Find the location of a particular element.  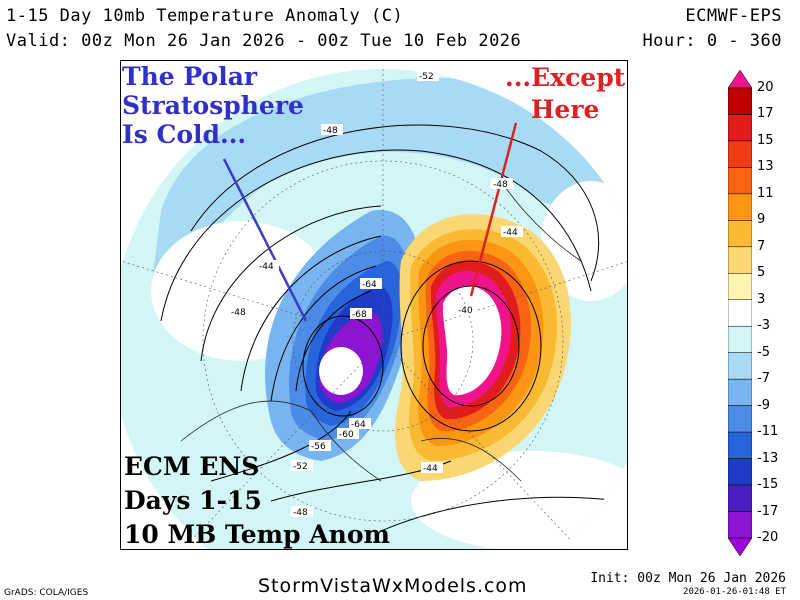

colorbar is located at coordinates (740, 313).